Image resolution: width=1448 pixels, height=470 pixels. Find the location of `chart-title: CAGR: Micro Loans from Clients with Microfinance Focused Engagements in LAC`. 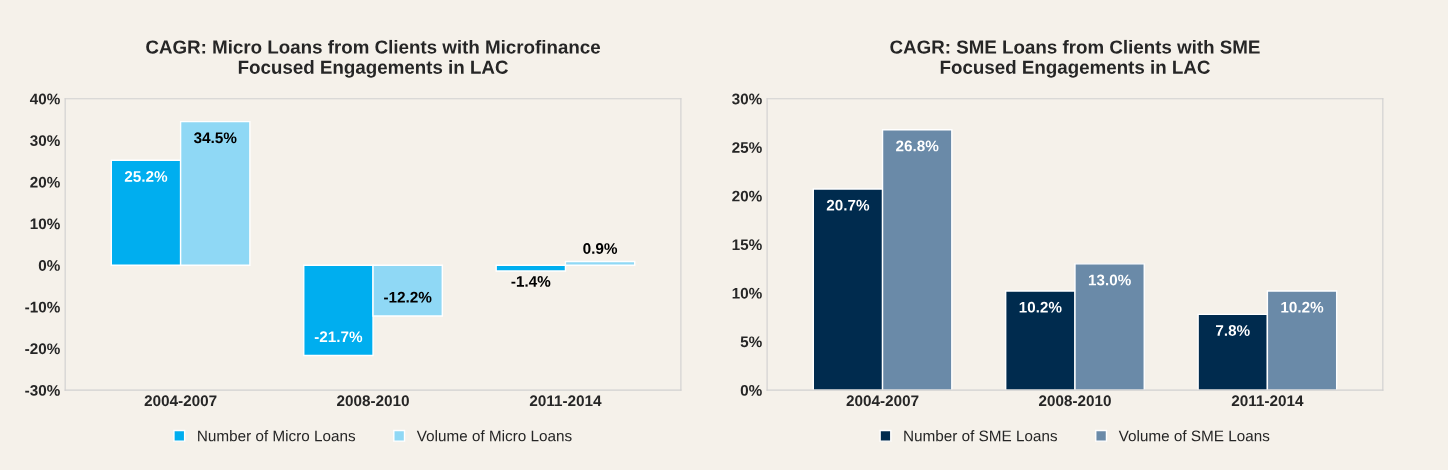

chart-title: CAGR: Micro Loans from Clients with Microfinance Focused Engagements in LAC is located at coordinates (373, 58).